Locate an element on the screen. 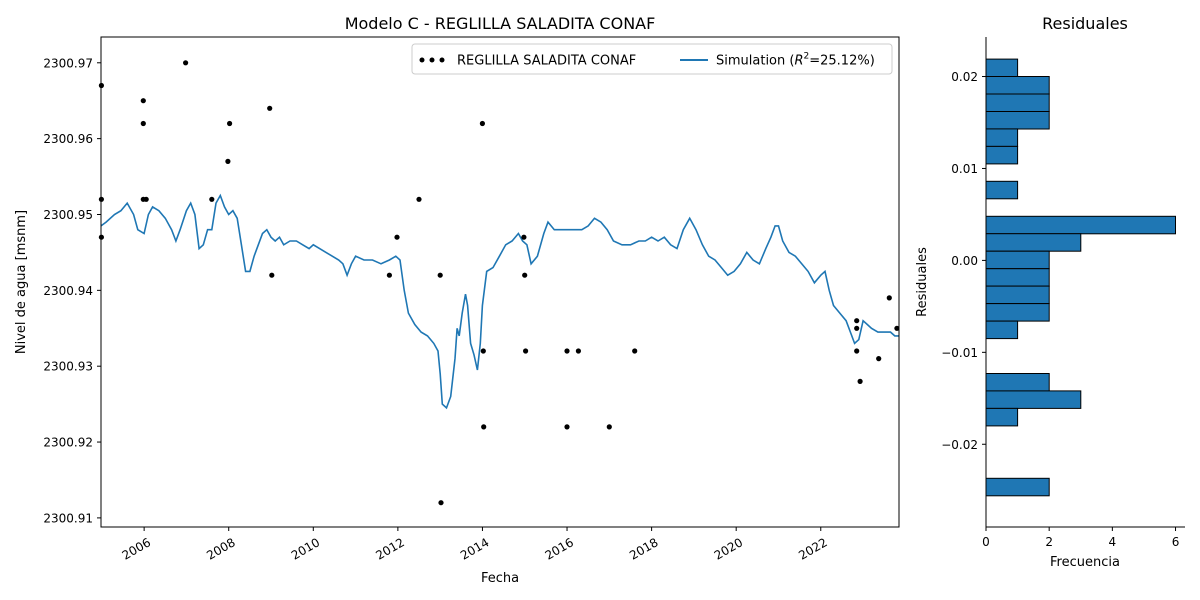 The width and height of the screenshot is (1200, 600). residuals-bars is located at coordinates (1080, 277).